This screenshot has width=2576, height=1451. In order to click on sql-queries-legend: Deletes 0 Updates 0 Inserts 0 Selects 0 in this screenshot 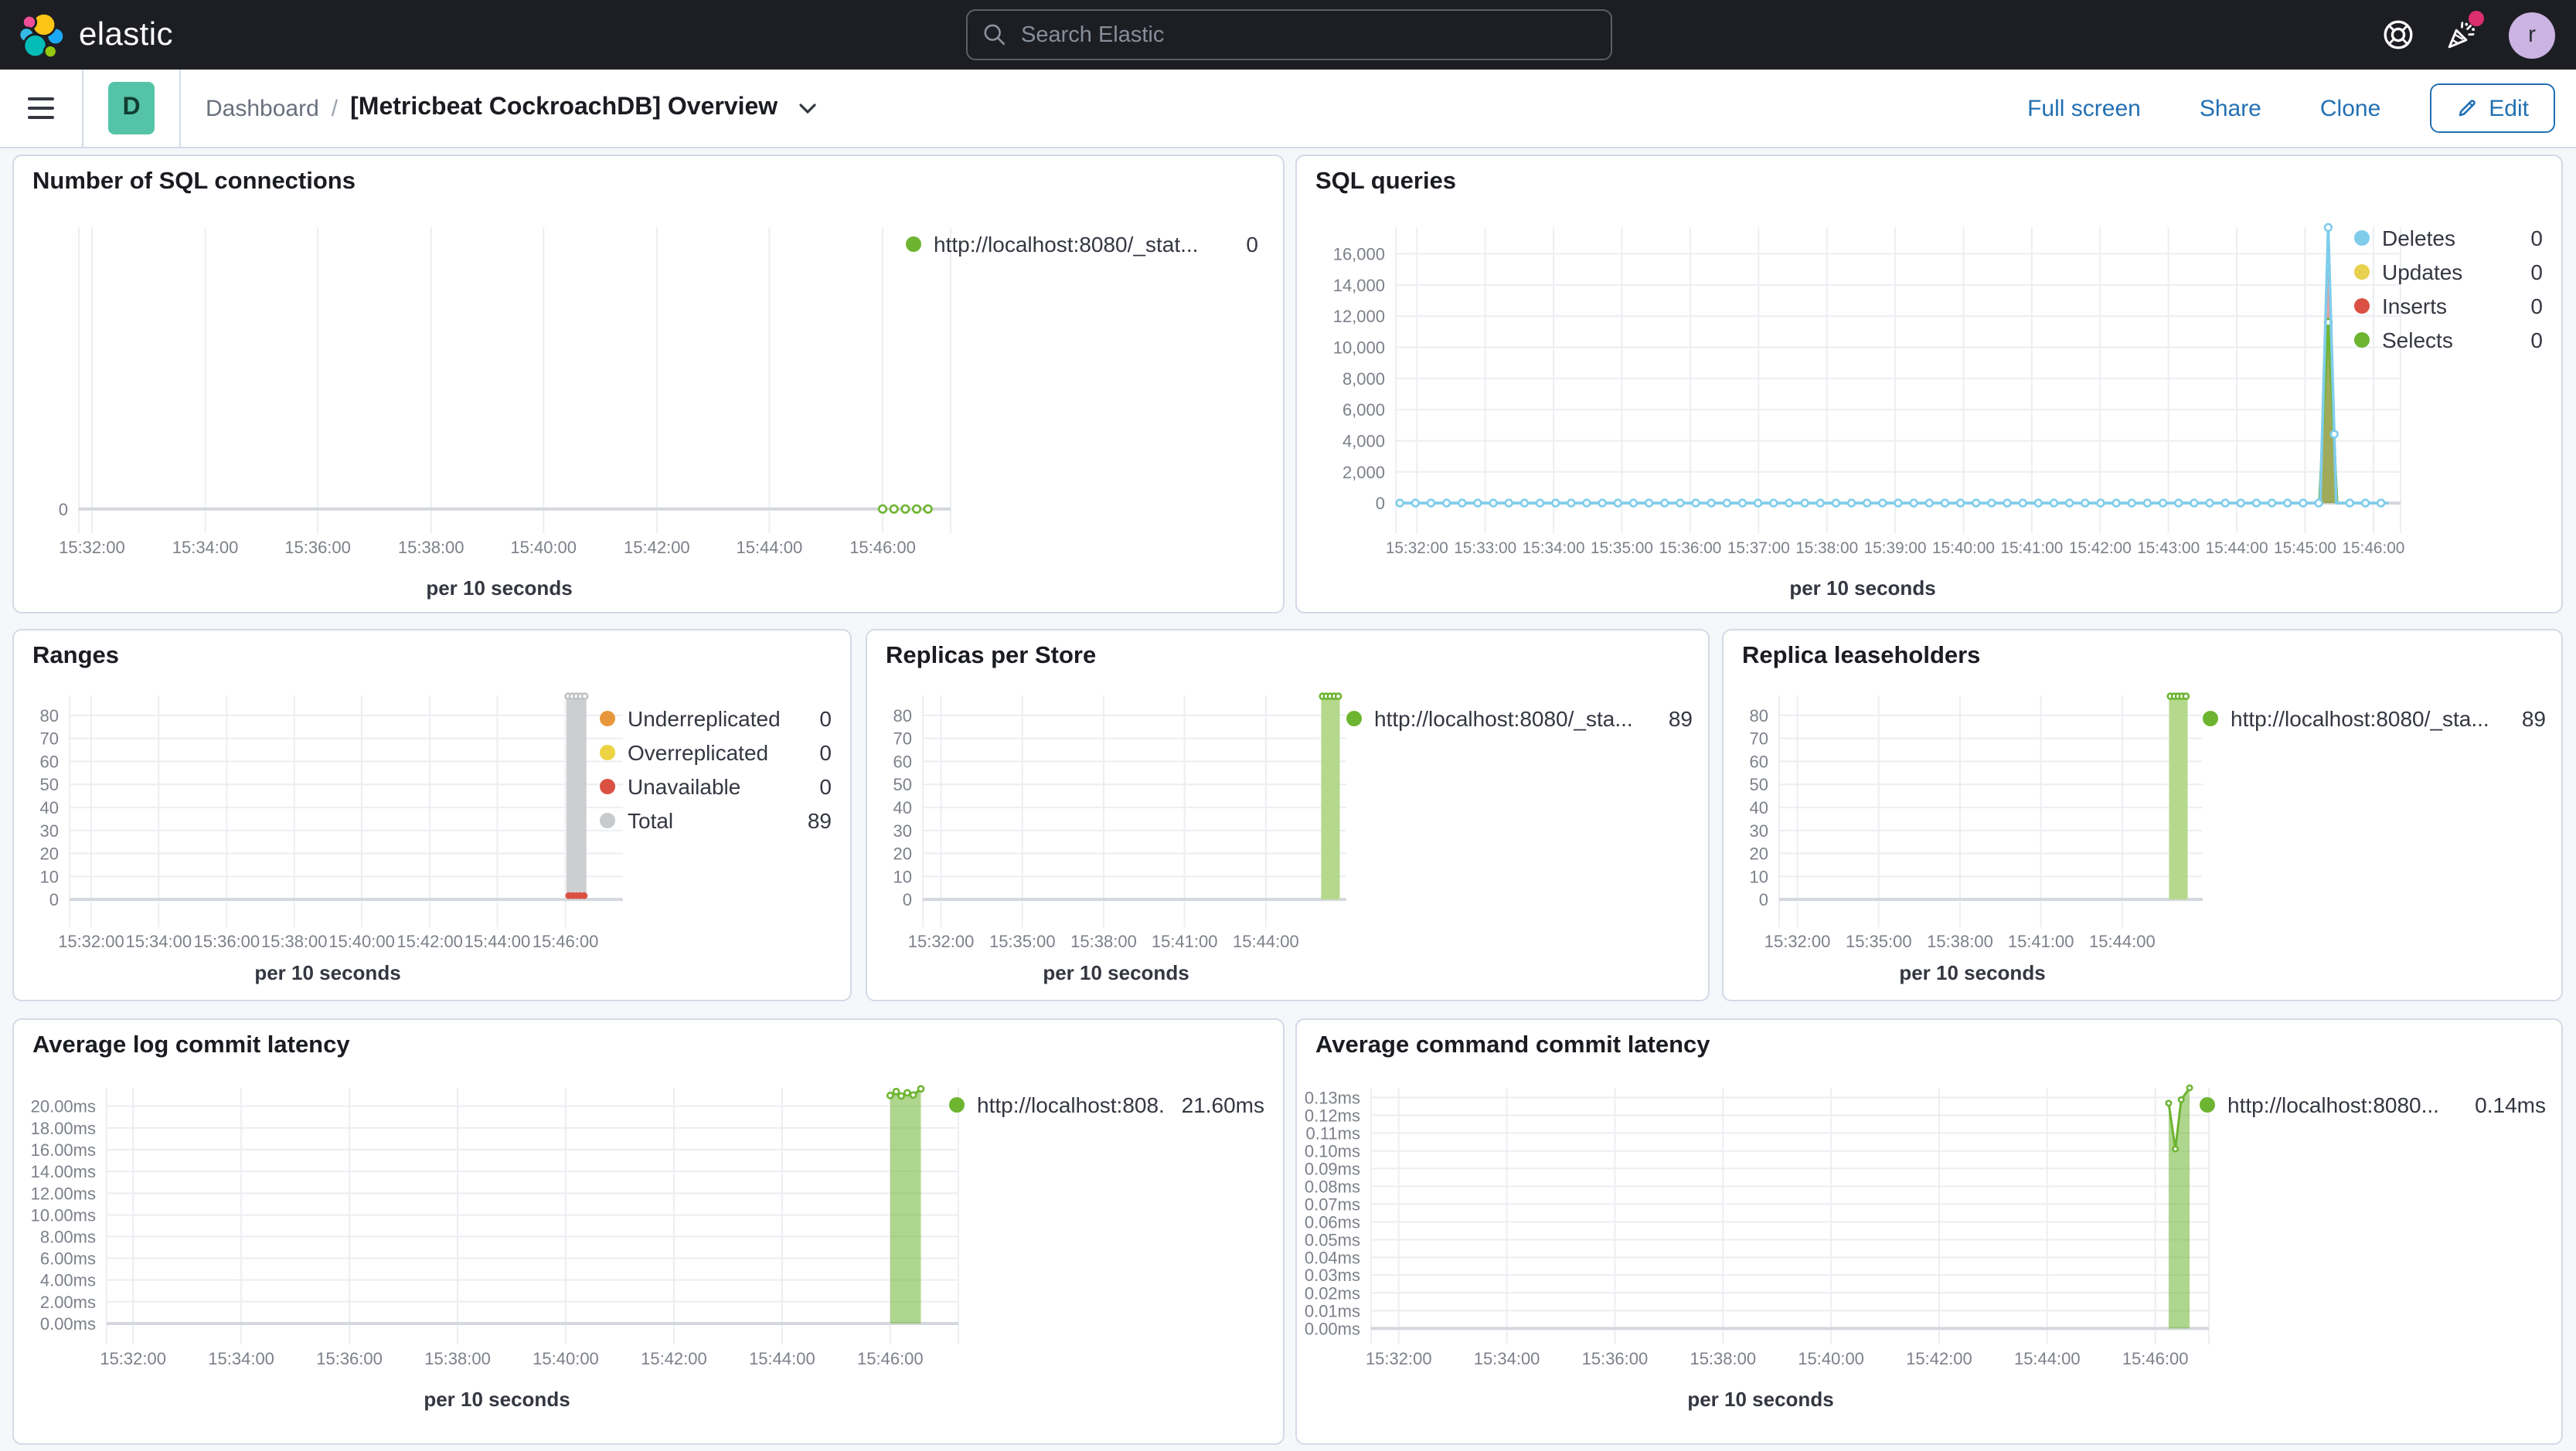, I will do `click(2448, 289)`.